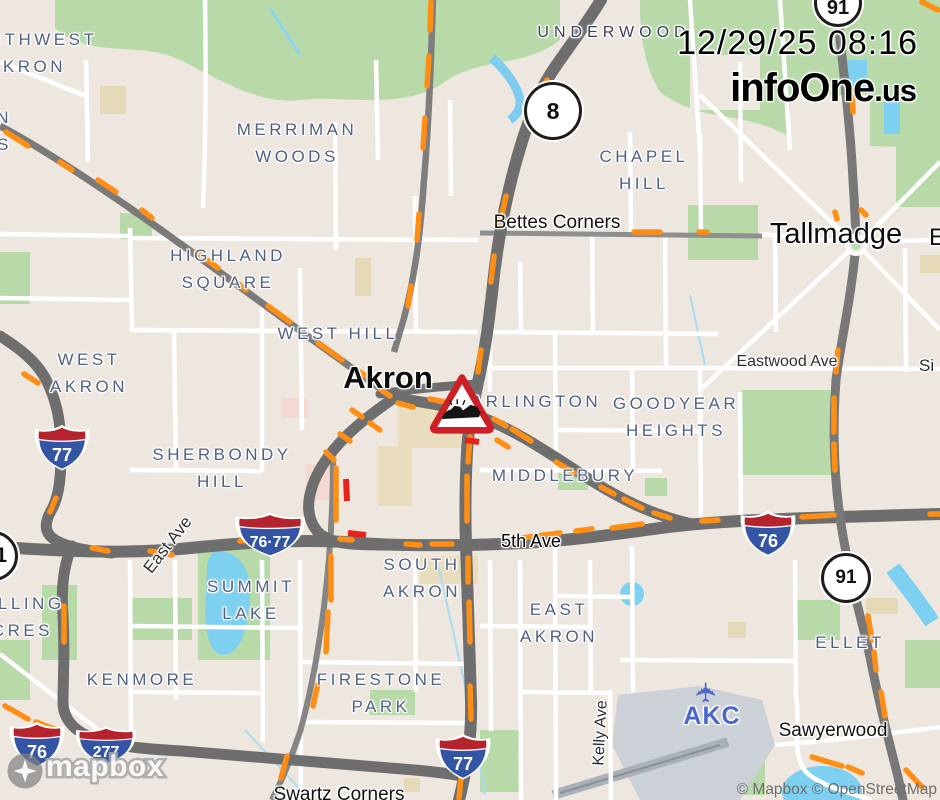 This screenshot has height=800, width=940. Describe the element at coordinates (553, 111) in the screenshot. I see `route-shield-8: 8` at that location.